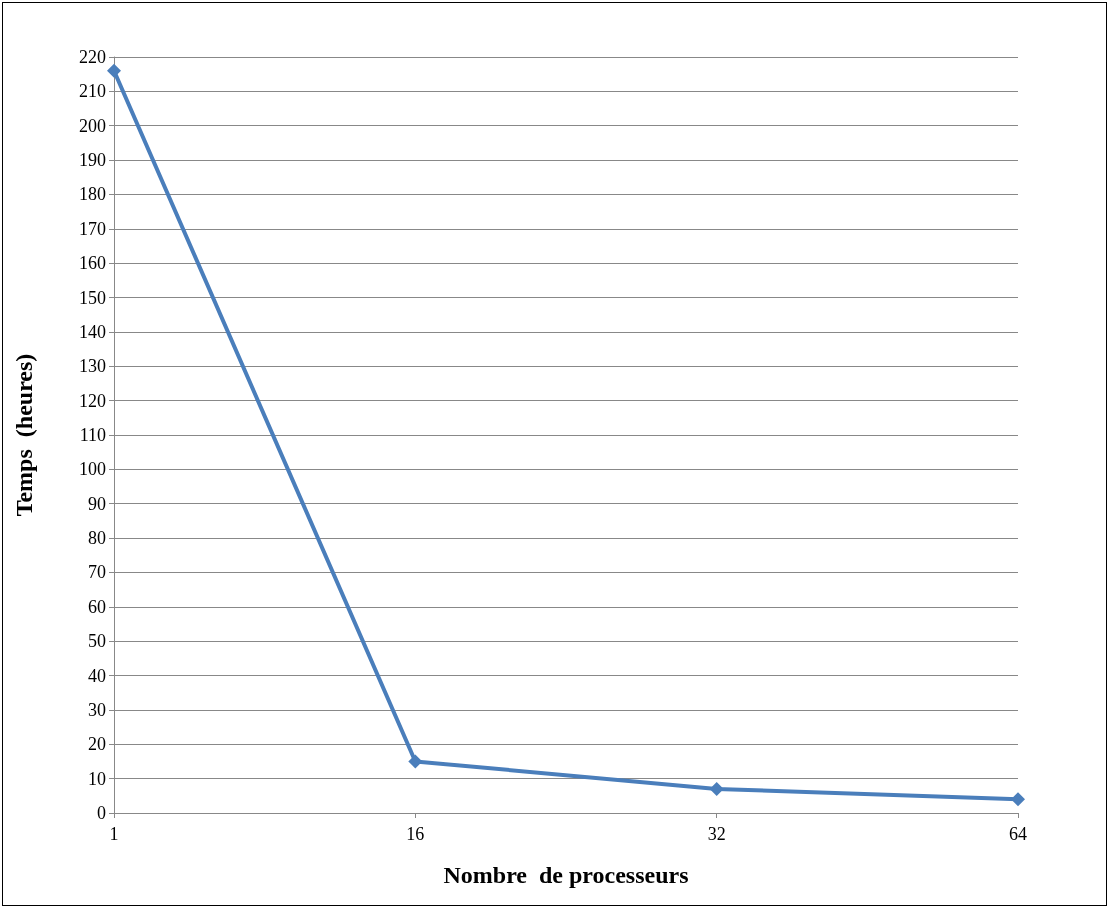  What do you see at coordinates (566, 875) in the screenshot?
I see `x-axis-title: Nombre de processeurs` at bounding box center [566, 875].